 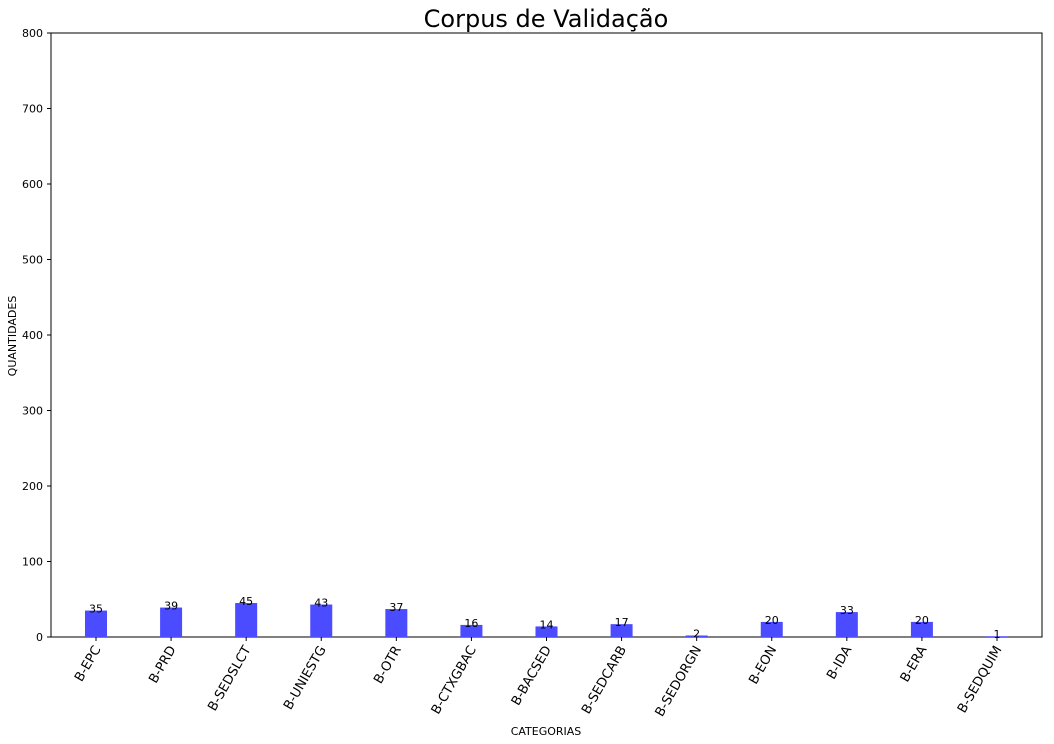 I want to click on y-tick-label: 400, so click(x=32, y=335).